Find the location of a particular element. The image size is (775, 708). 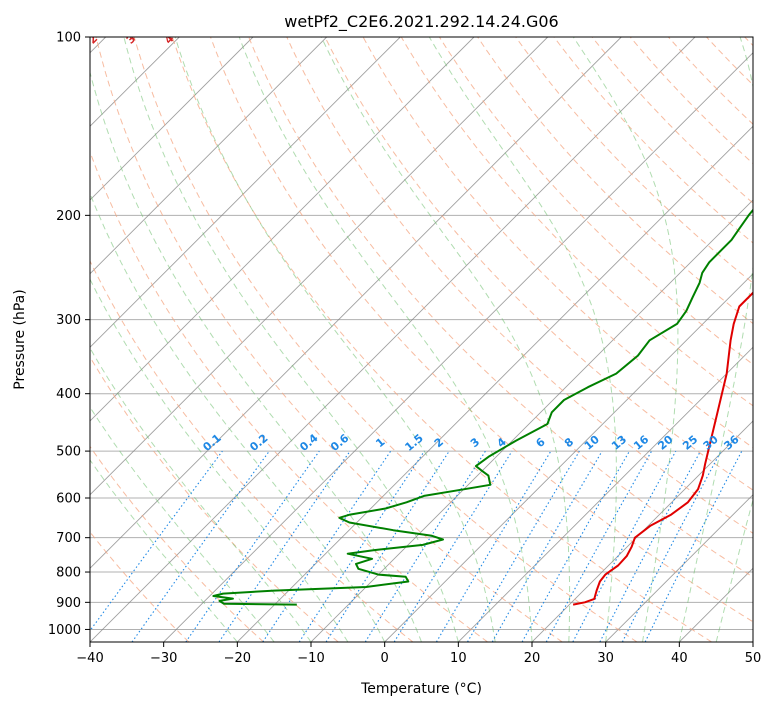

y-tick-label: 1000 is located at coordinates (64, 630).